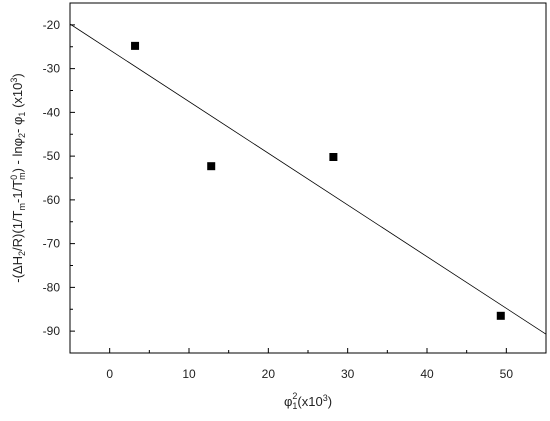  I want to click on x-tick-label: 10, so click(189, 374).